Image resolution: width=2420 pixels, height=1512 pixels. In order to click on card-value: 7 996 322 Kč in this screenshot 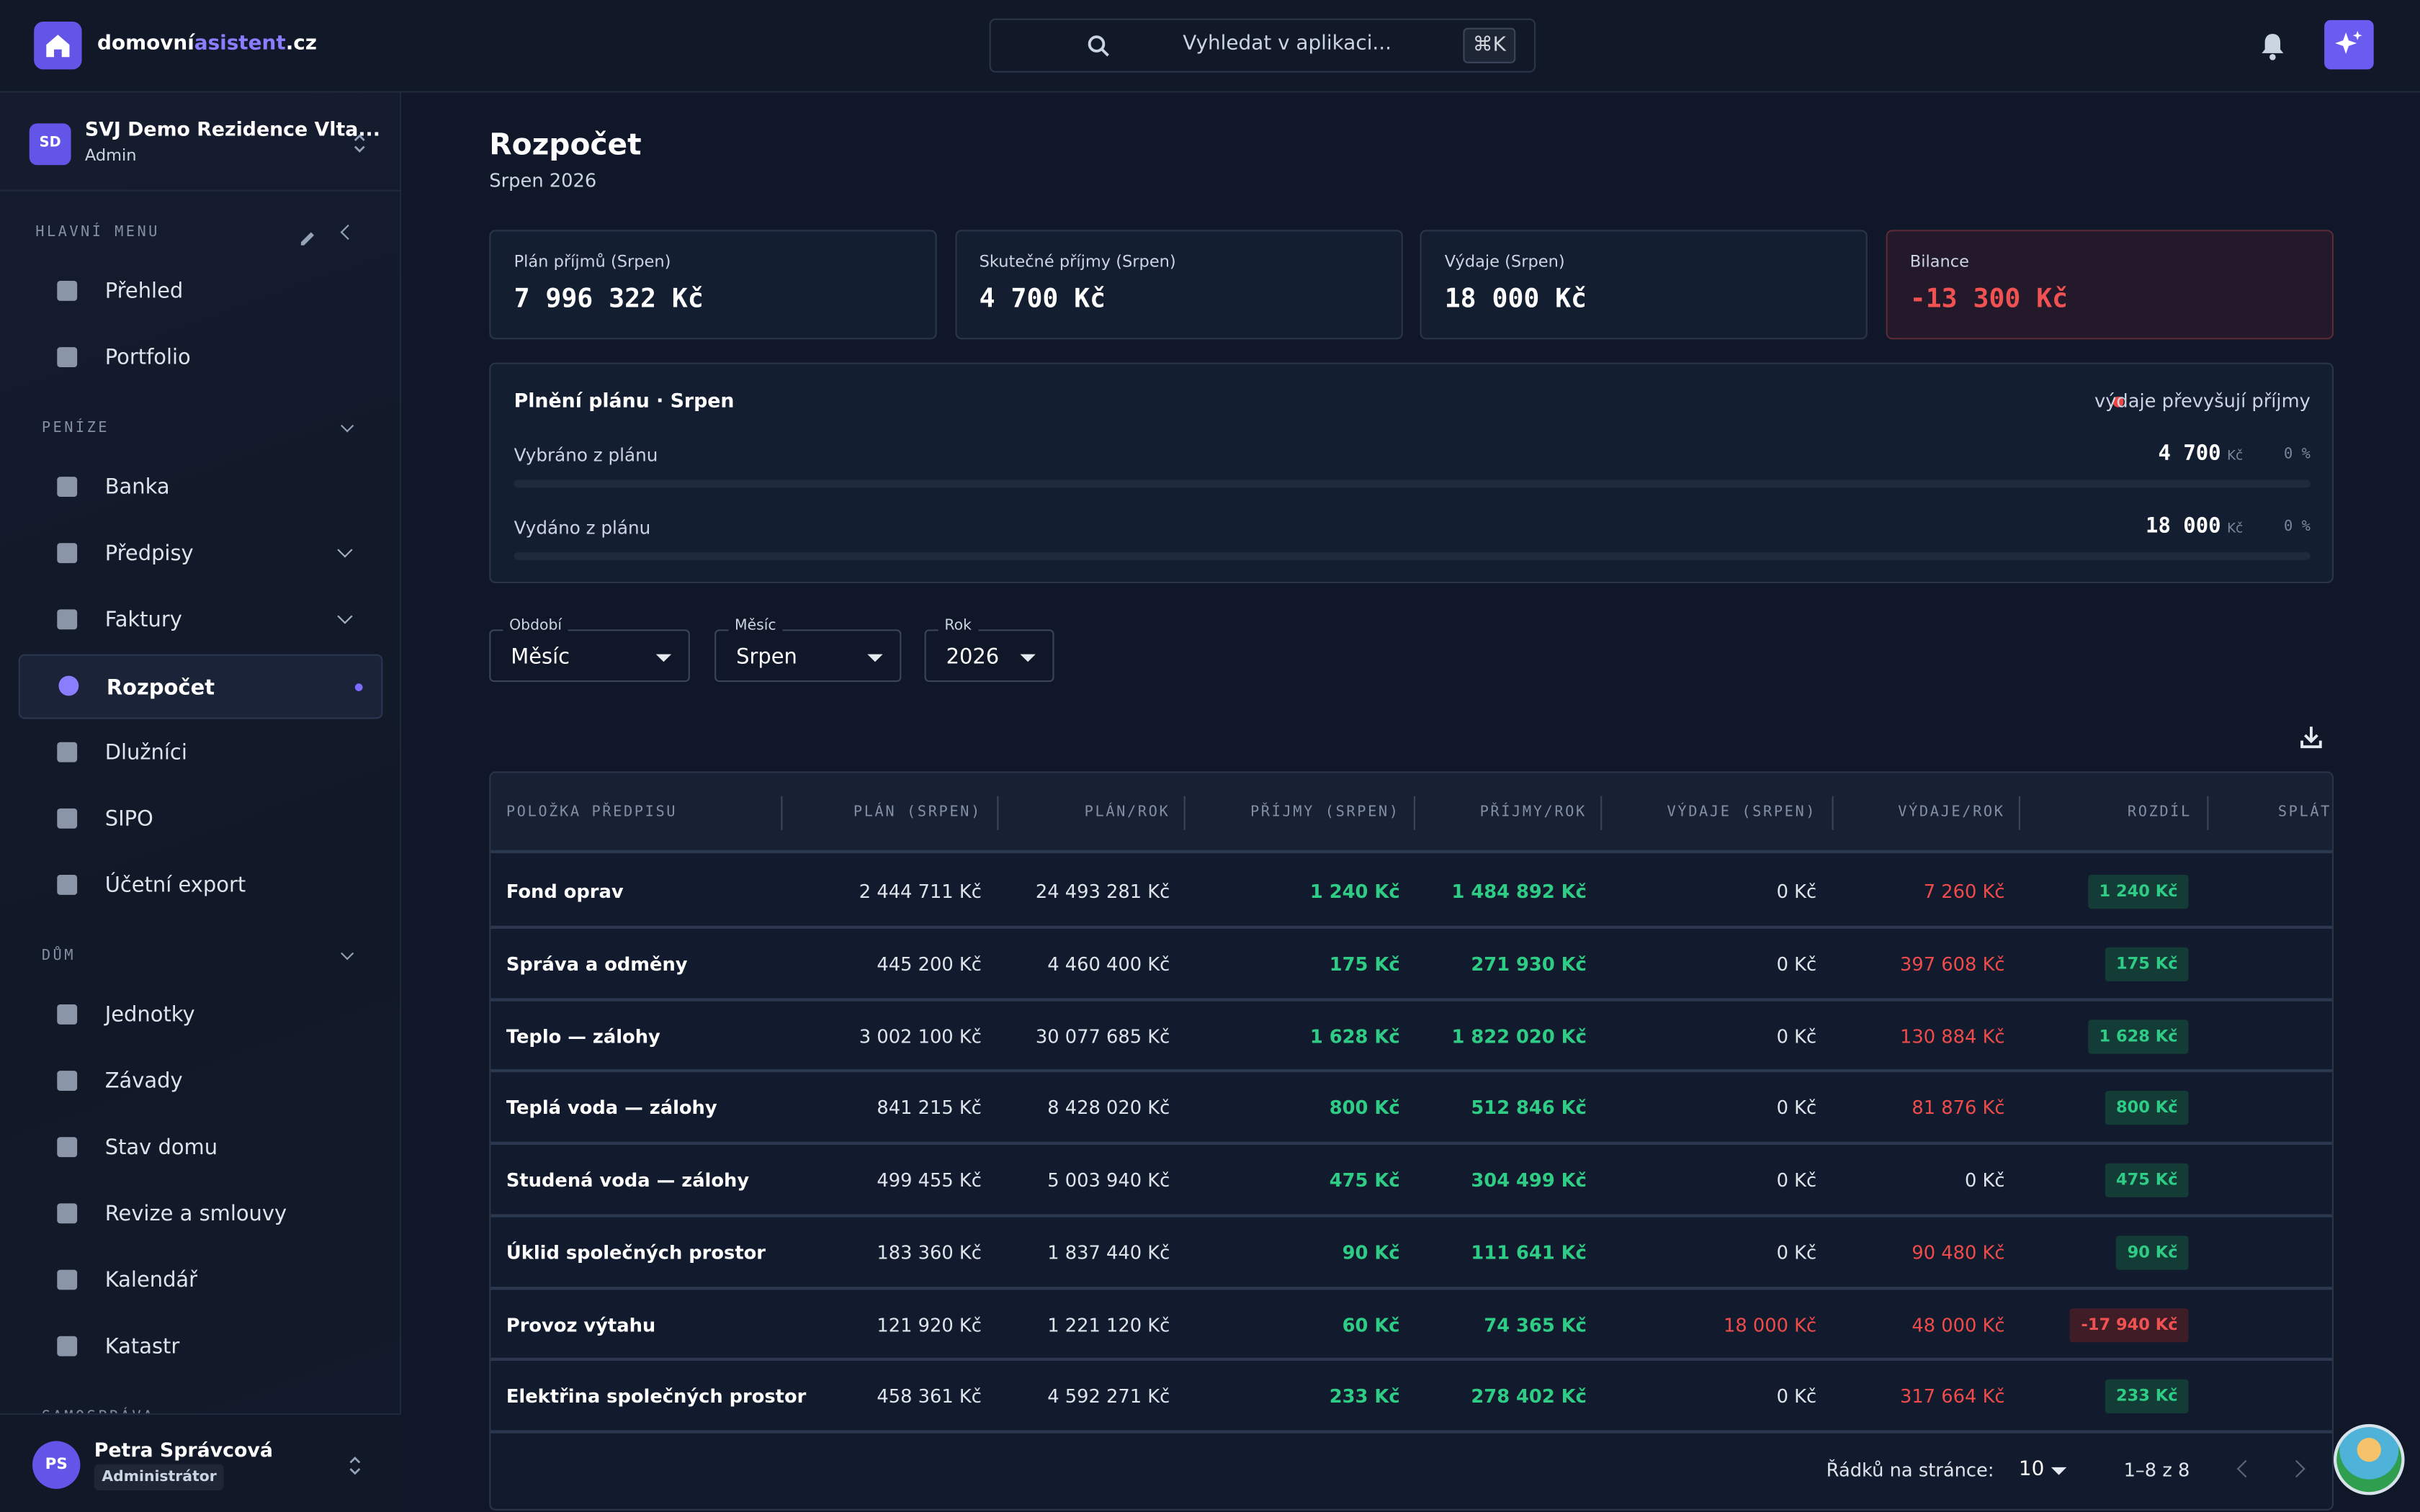, I will do `click(609, 299)`.